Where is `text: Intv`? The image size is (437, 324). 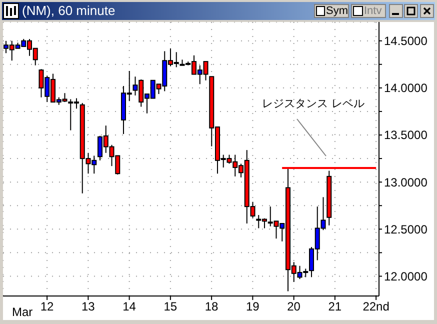 text: Intv is located at coordinates (373, 11).